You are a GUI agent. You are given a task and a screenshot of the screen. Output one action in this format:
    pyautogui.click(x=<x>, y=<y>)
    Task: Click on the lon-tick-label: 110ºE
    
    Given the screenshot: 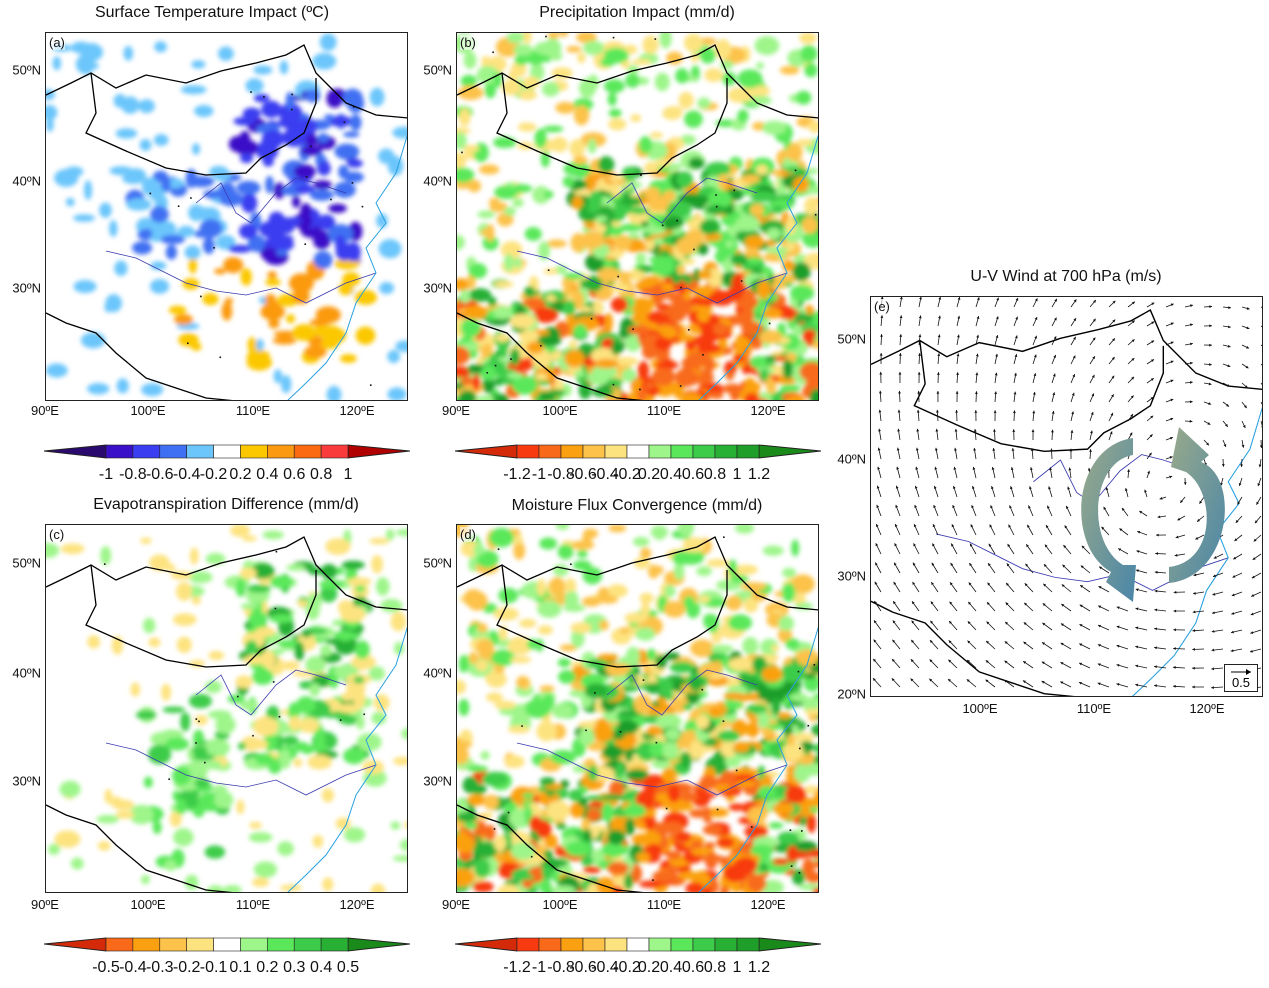 What is the action you would take?
    pyautogui.click(x=664, y=904)
    